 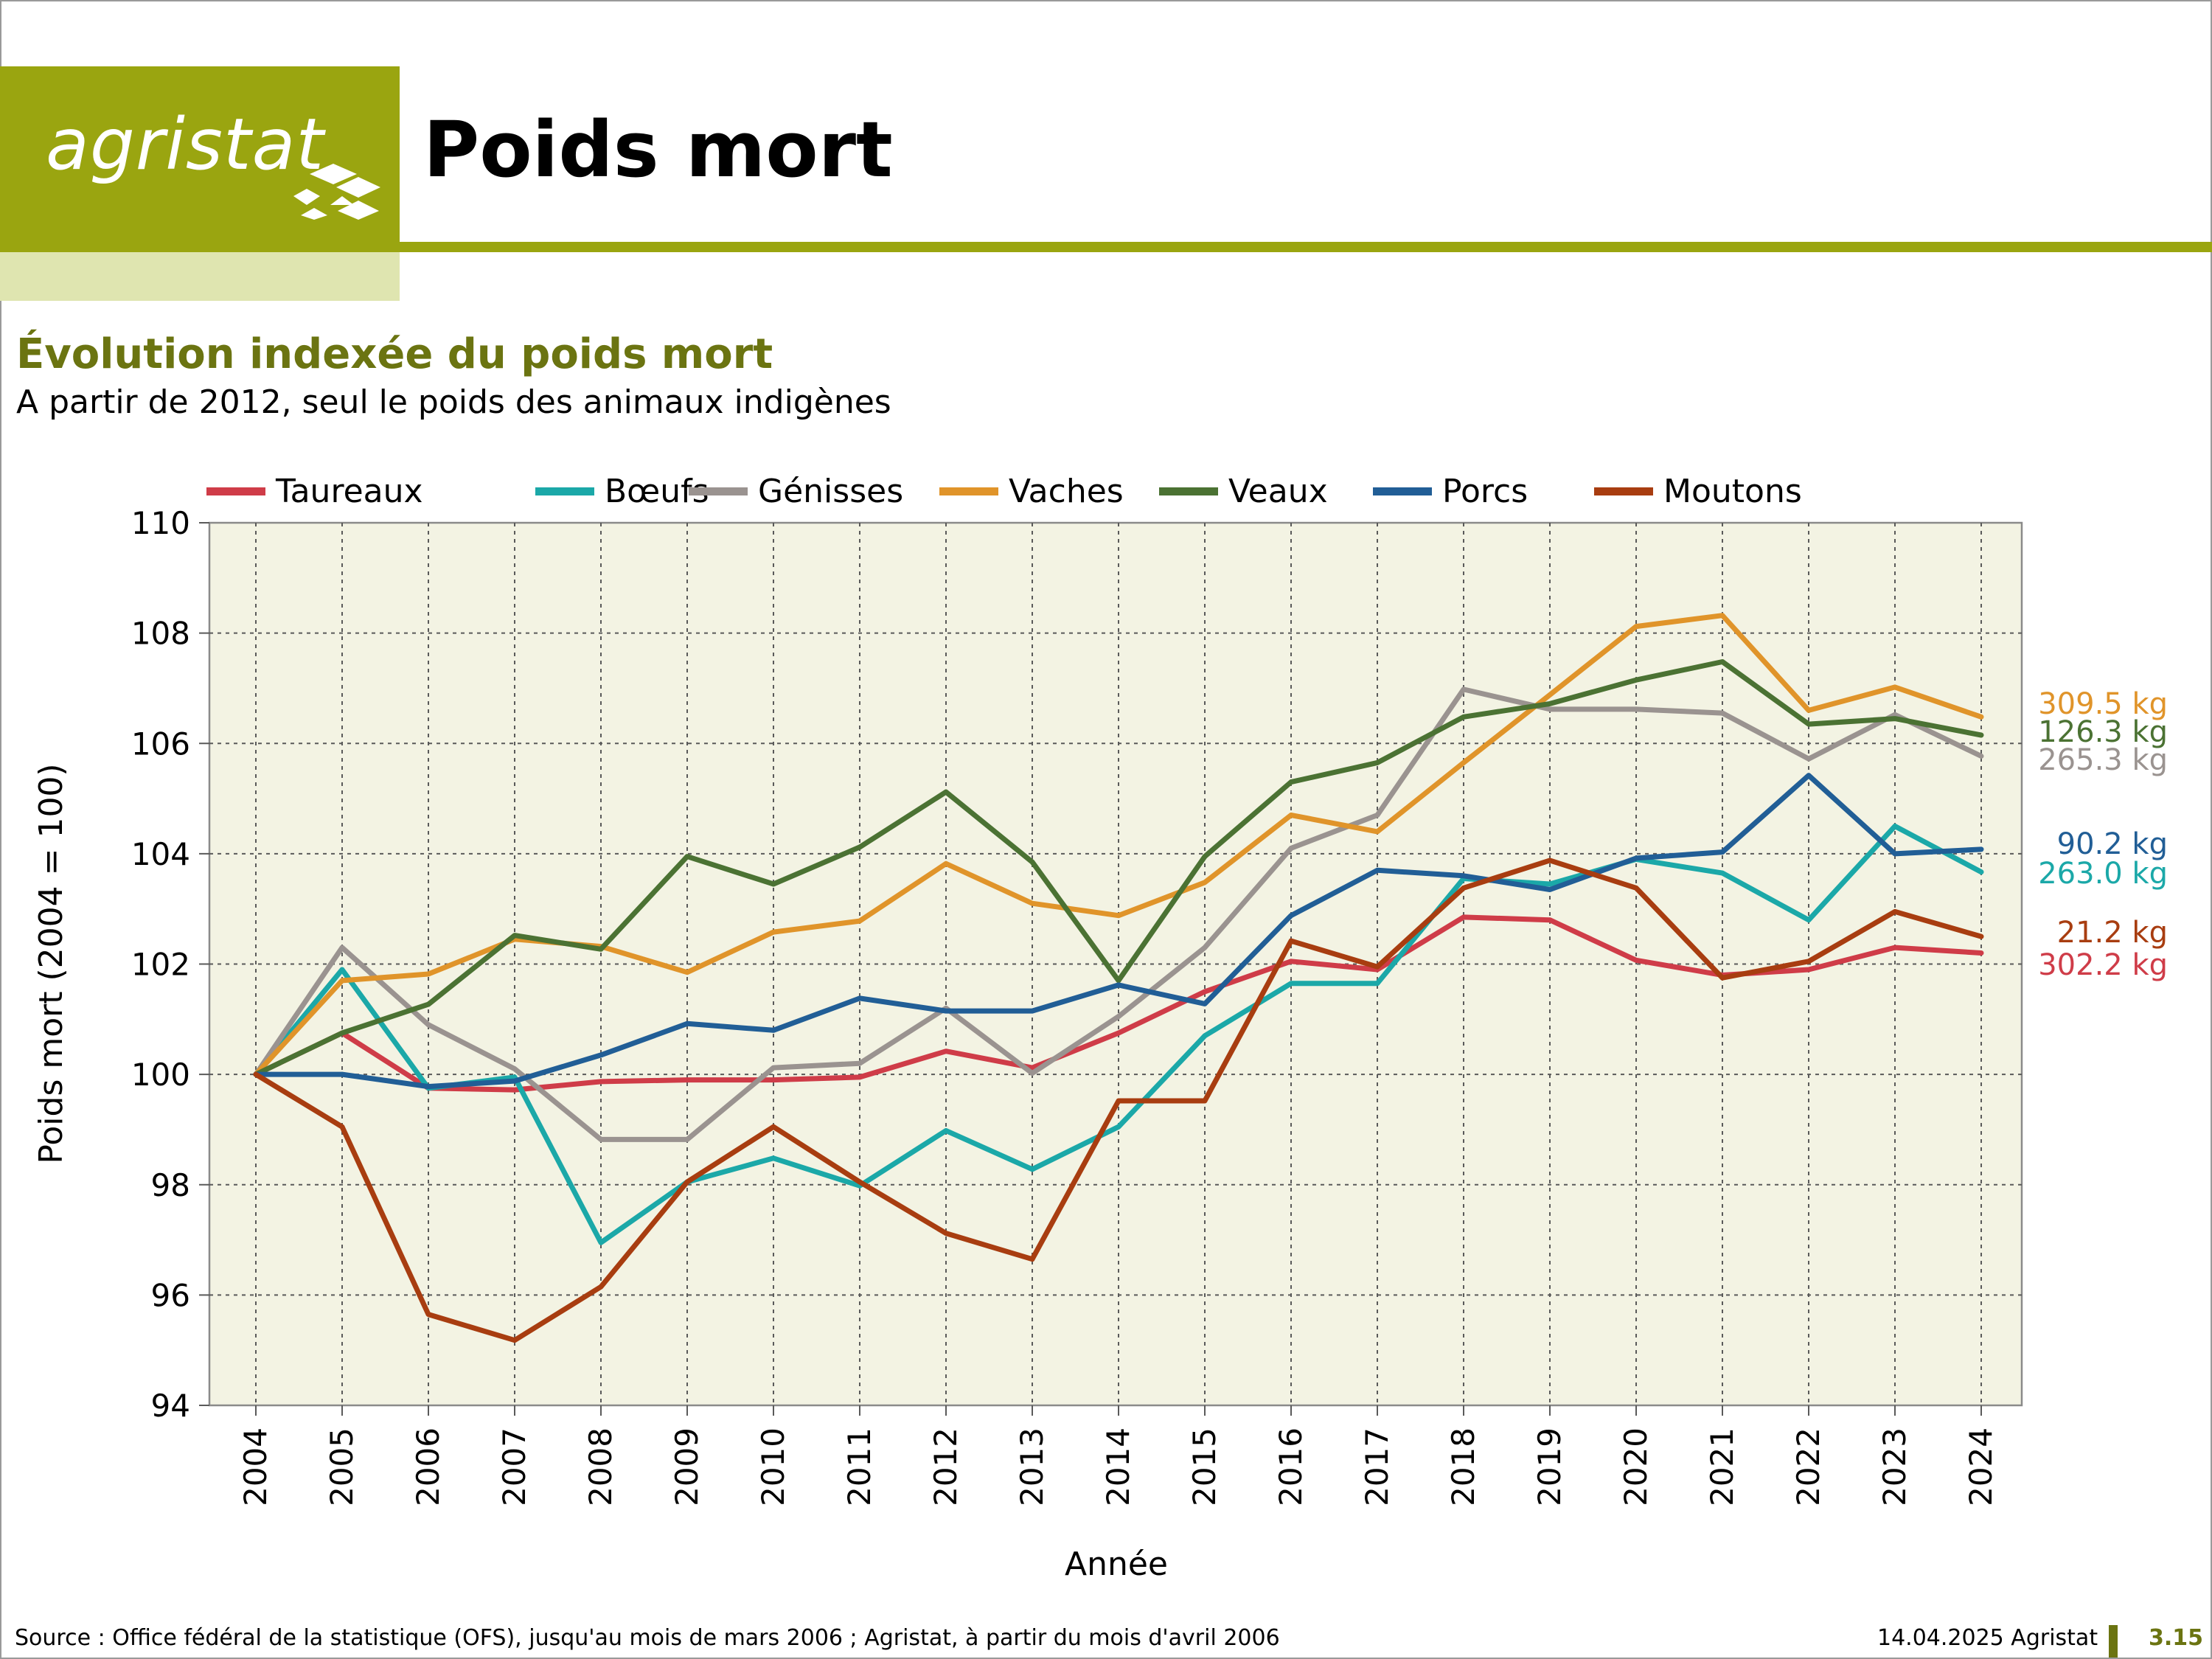 I want to click on series-line-taureaux, so click(x=1118, y=1003).